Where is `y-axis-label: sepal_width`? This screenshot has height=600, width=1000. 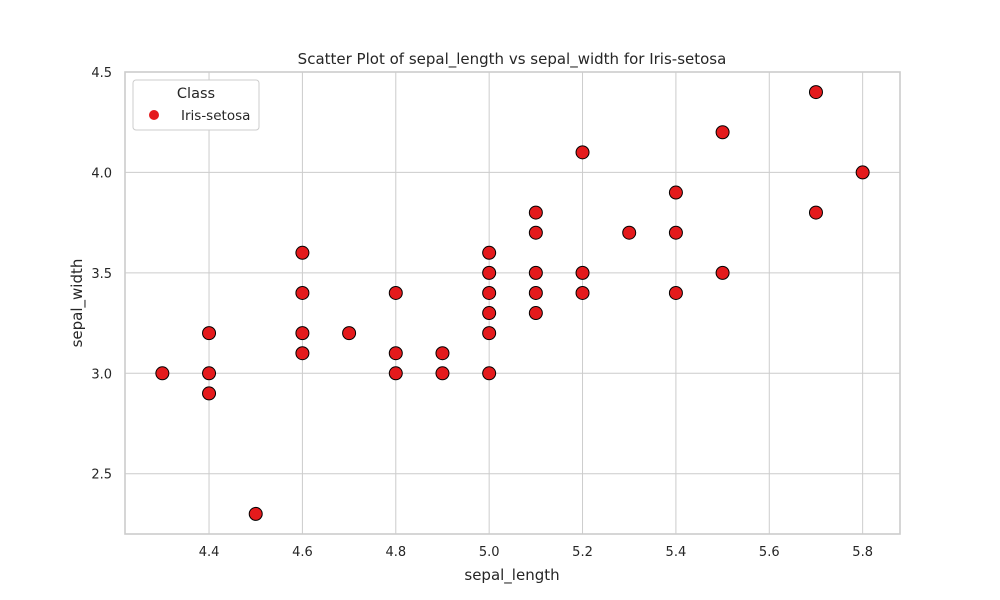 y-axis-label: sepal_width is located at coordinates (77, 303).